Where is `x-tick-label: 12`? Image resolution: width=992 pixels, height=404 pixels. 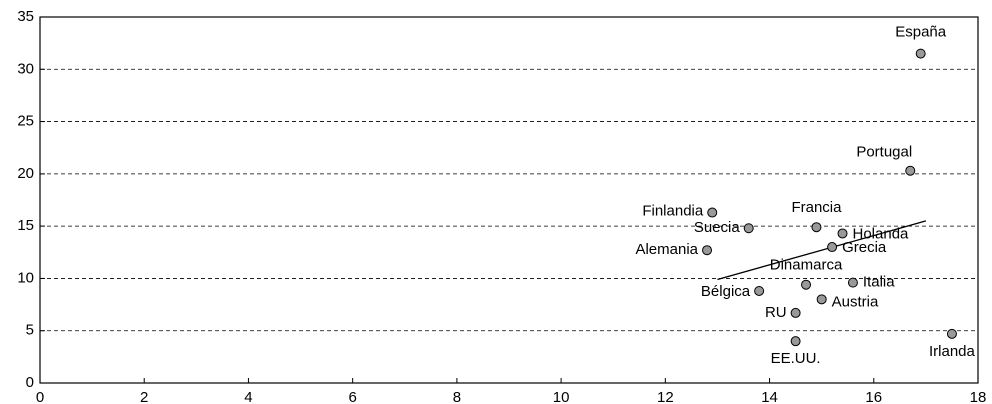 x-tick-label: 12 is located at coordinates (665, 396).